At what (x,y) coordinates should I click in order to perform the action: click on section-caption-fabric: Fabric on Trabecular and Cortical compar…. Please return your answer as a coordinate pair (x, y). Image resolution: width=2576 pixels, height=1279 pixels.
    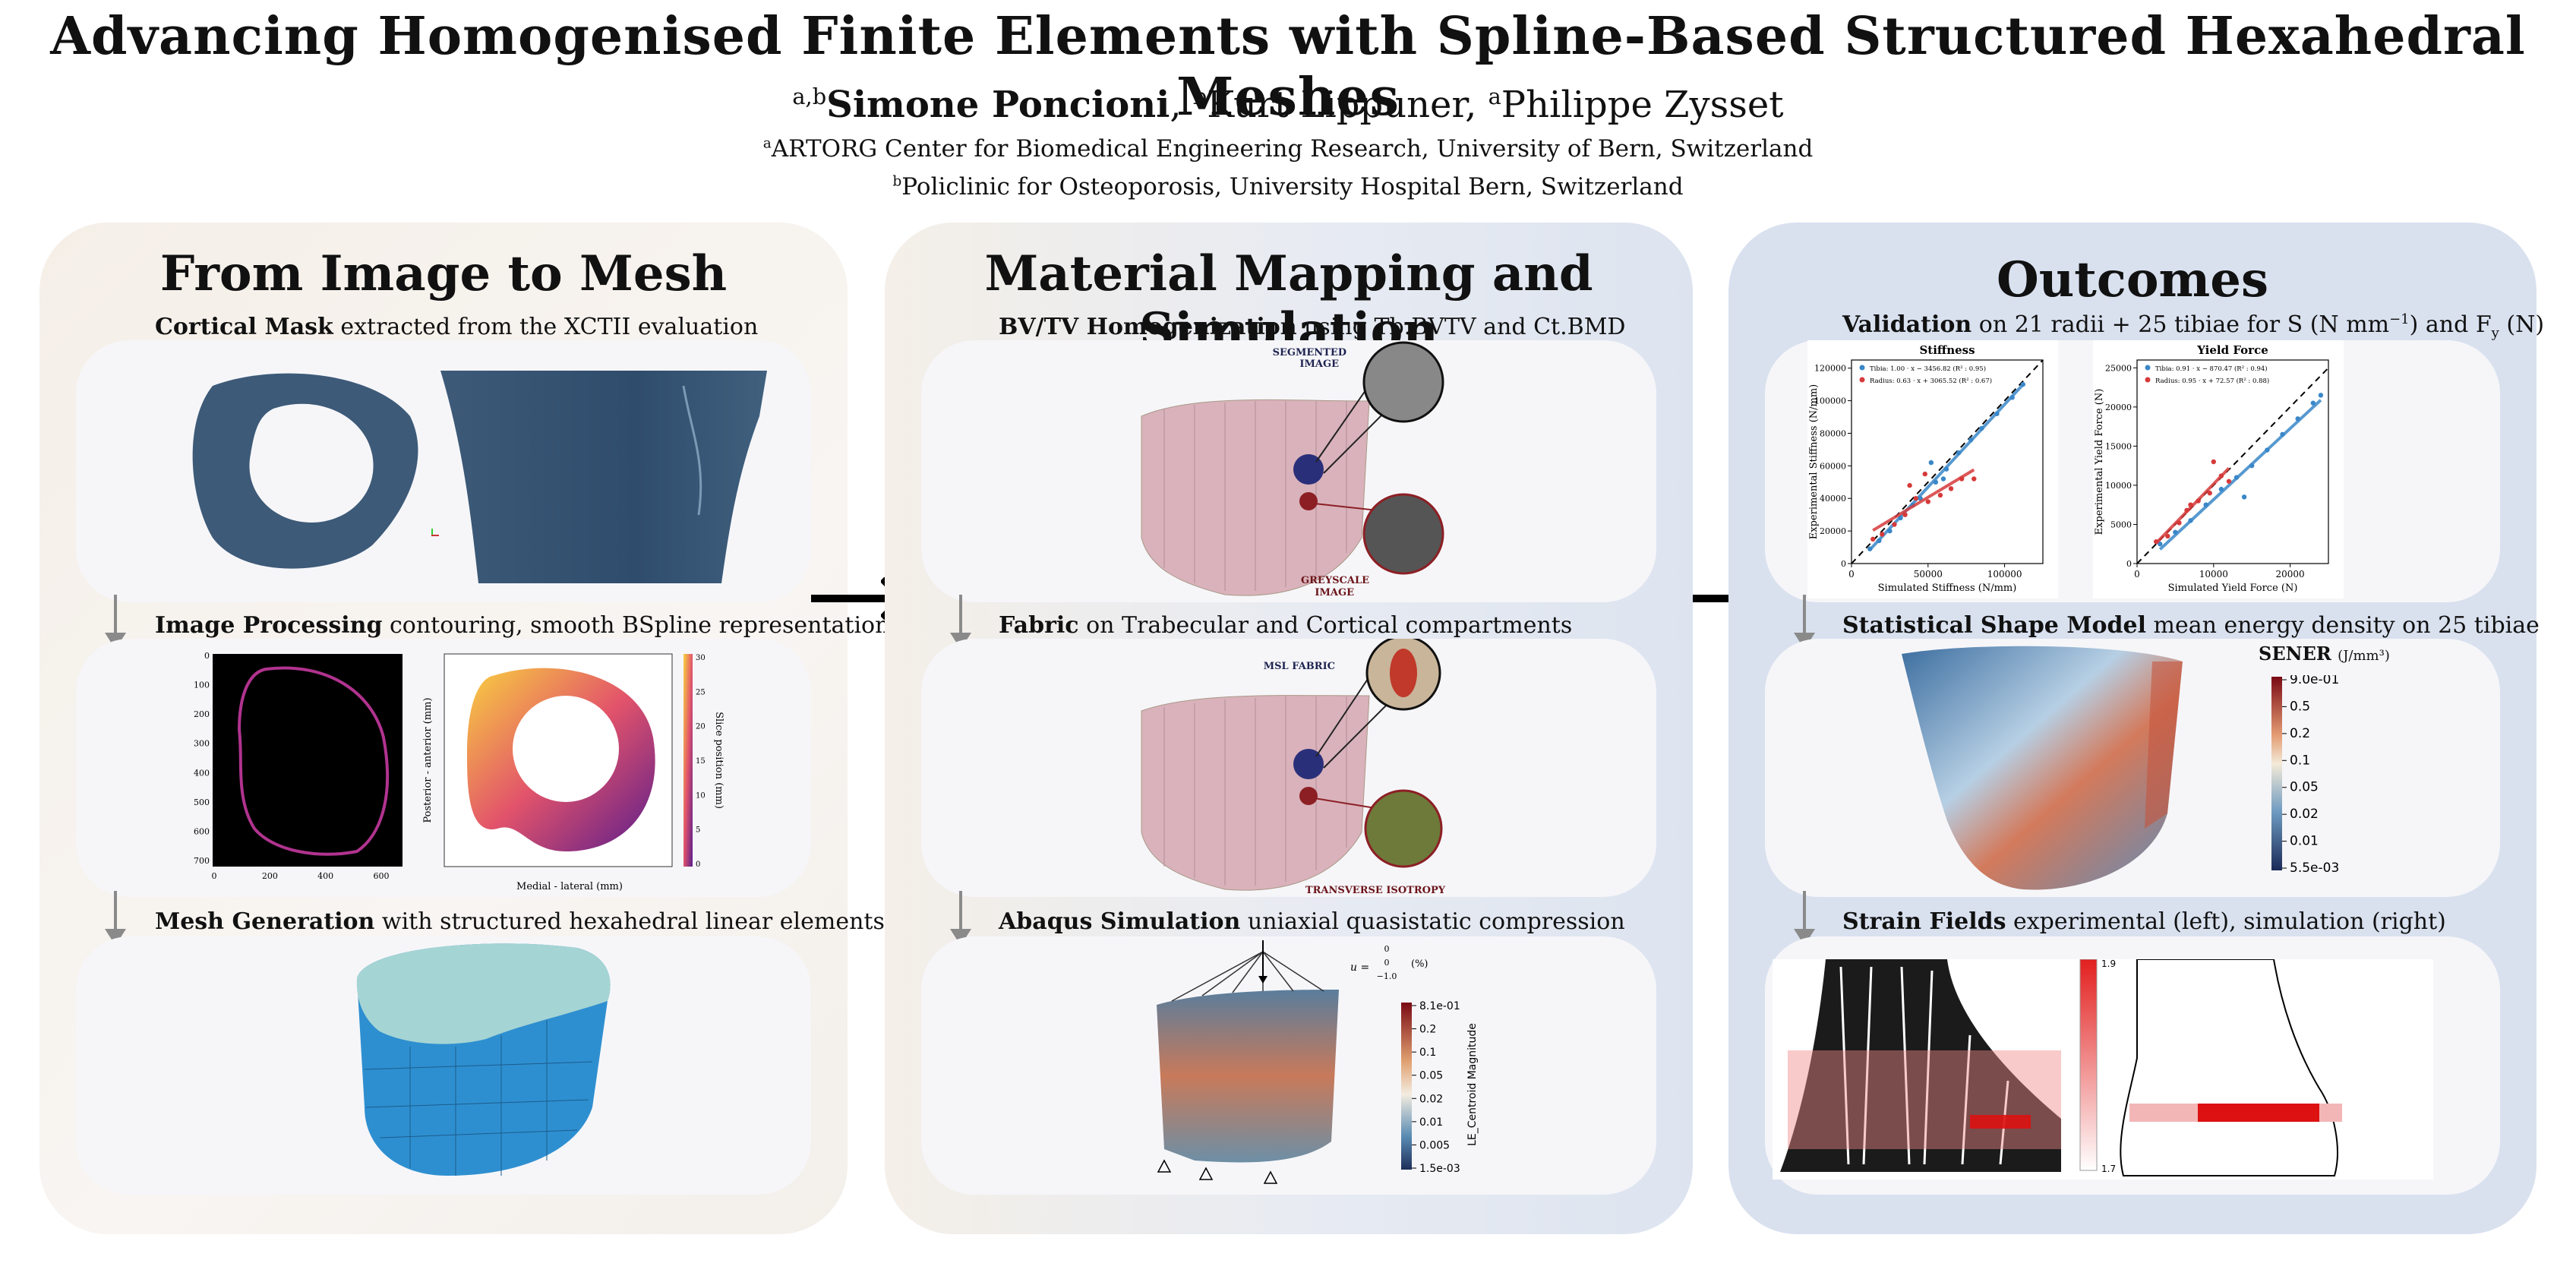
    Looking at the image, I should click on (1285, 625).